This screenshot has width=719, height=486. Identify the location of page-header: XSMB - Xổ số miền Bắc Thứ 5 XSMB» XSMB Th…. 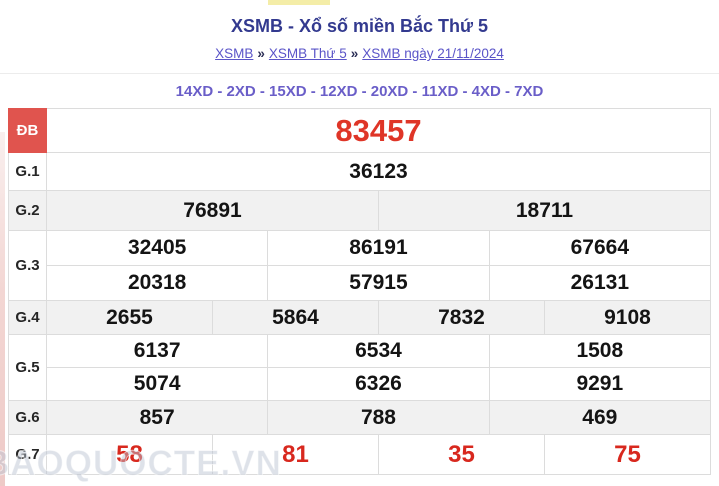
(359, 30).